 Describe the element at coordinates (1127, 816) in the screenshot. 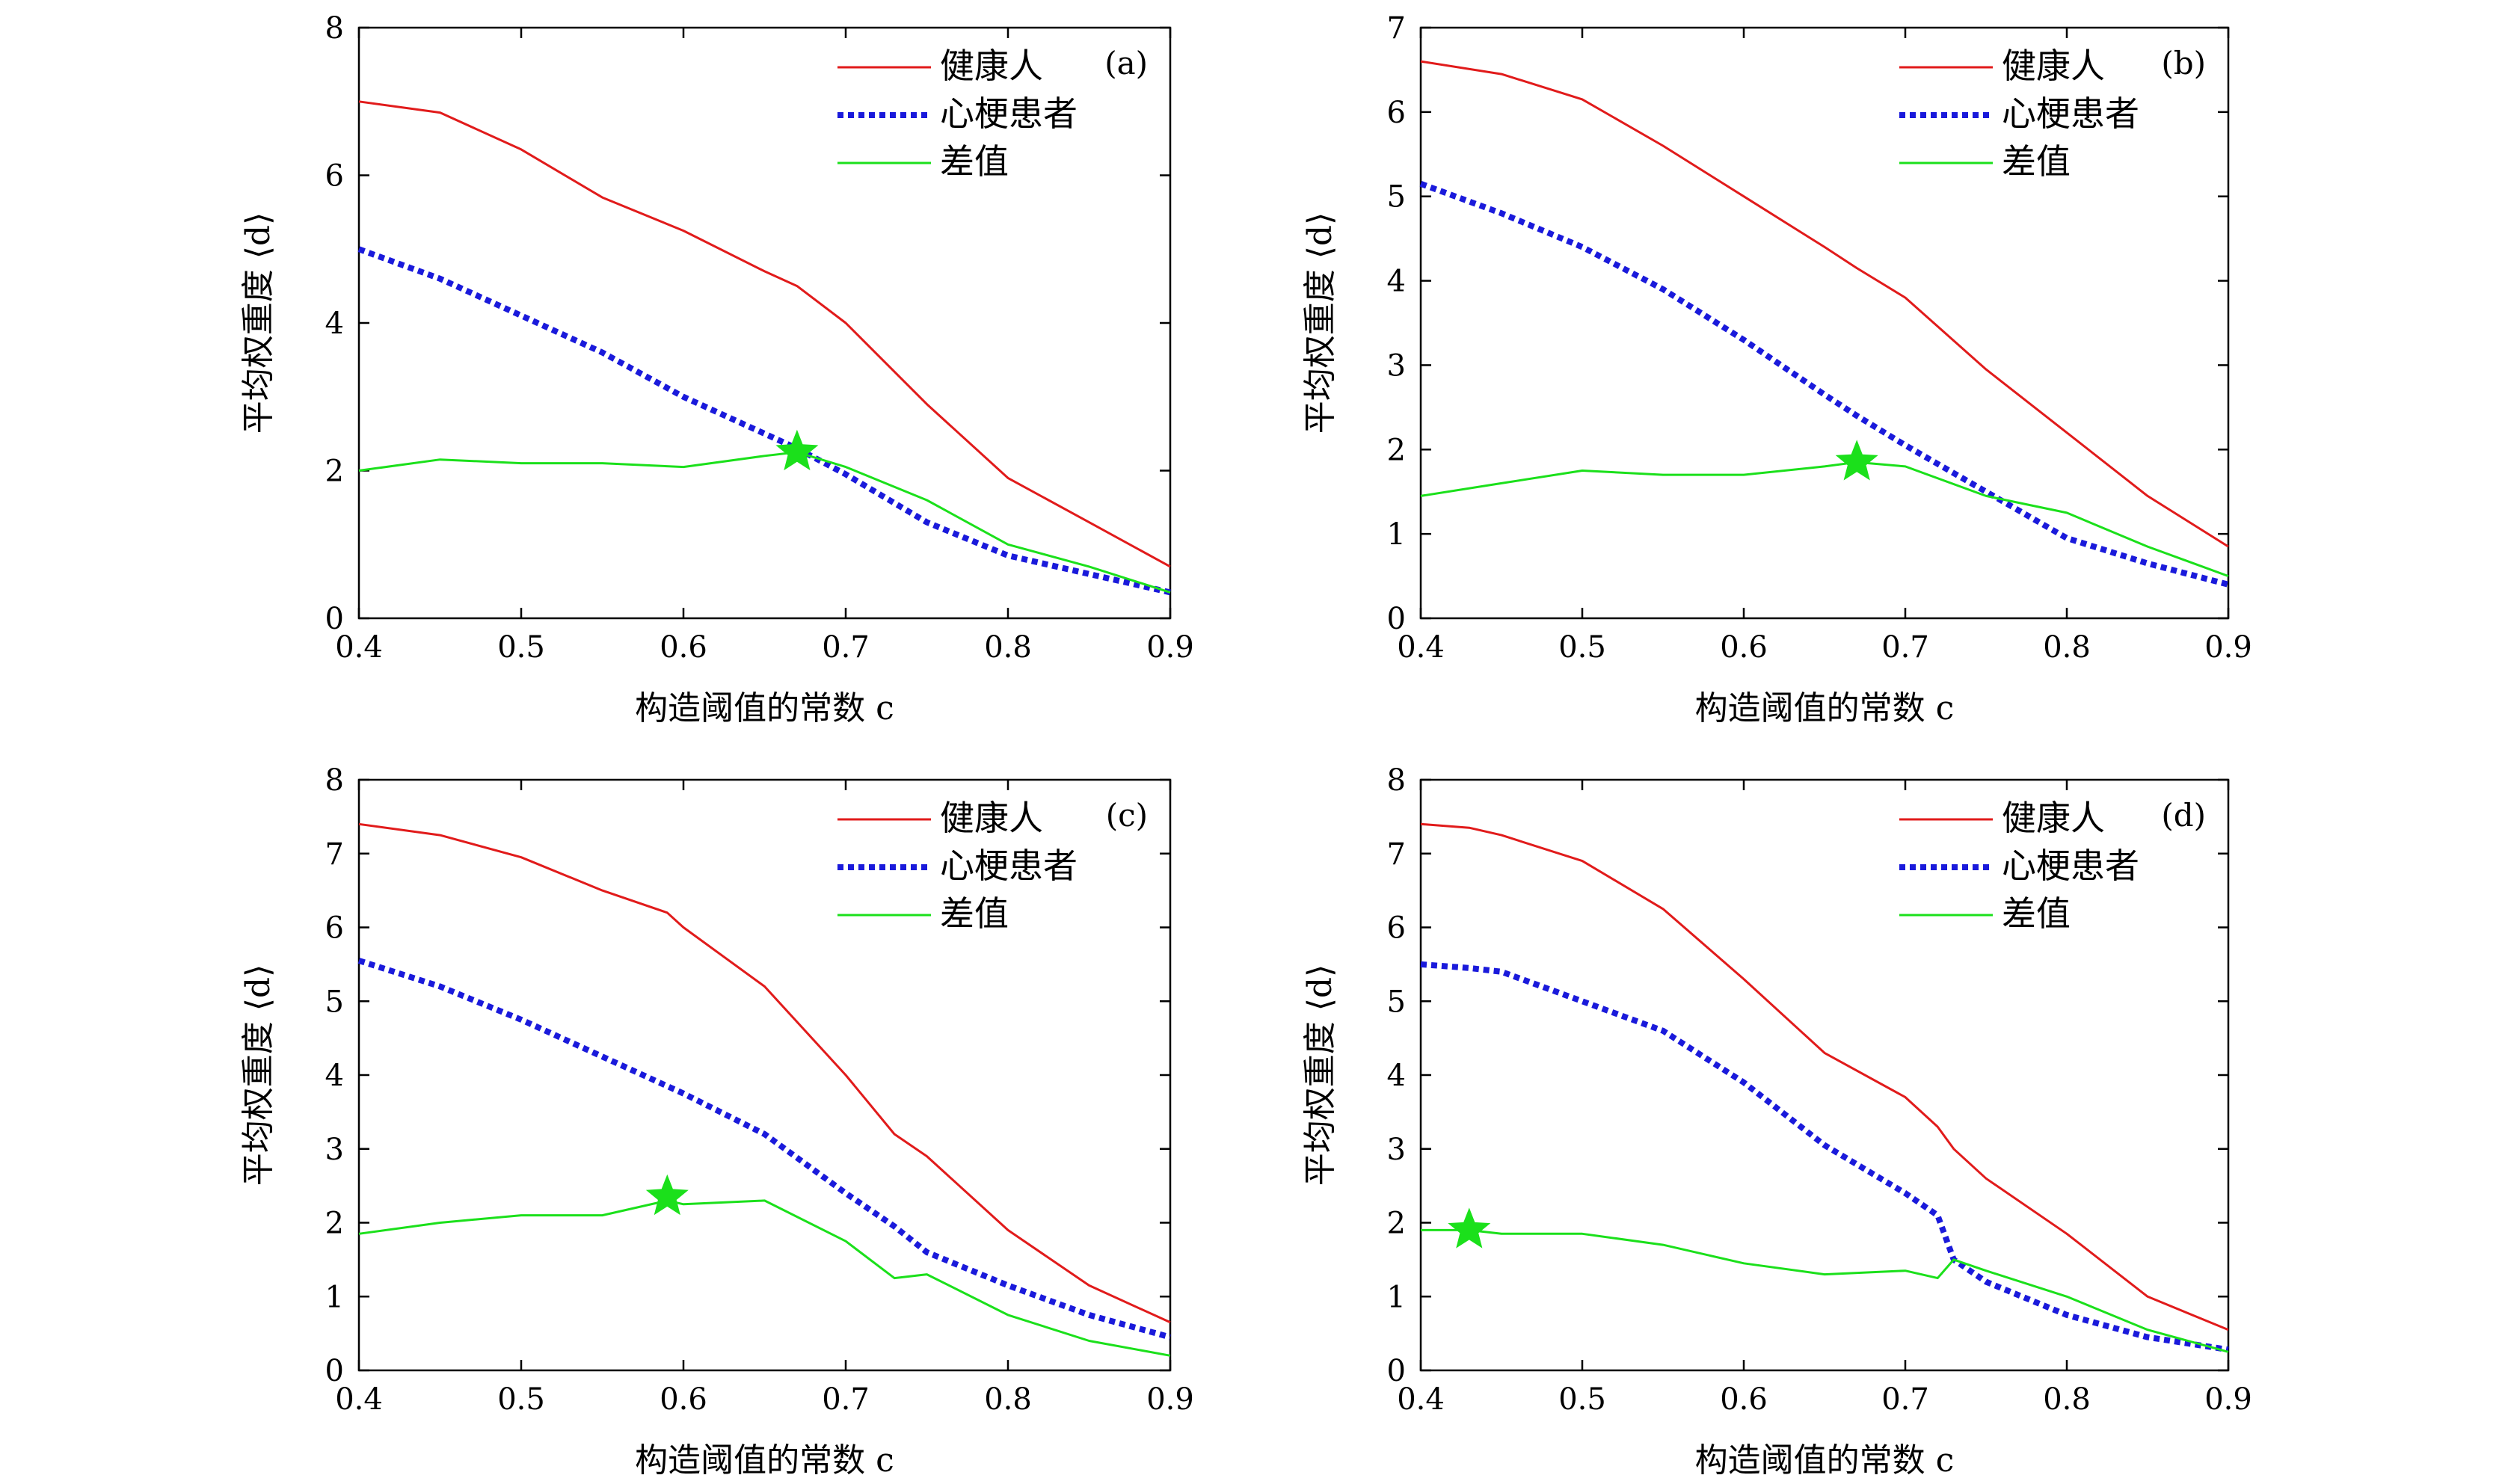

I see `panel-tag: (c)` at that location.